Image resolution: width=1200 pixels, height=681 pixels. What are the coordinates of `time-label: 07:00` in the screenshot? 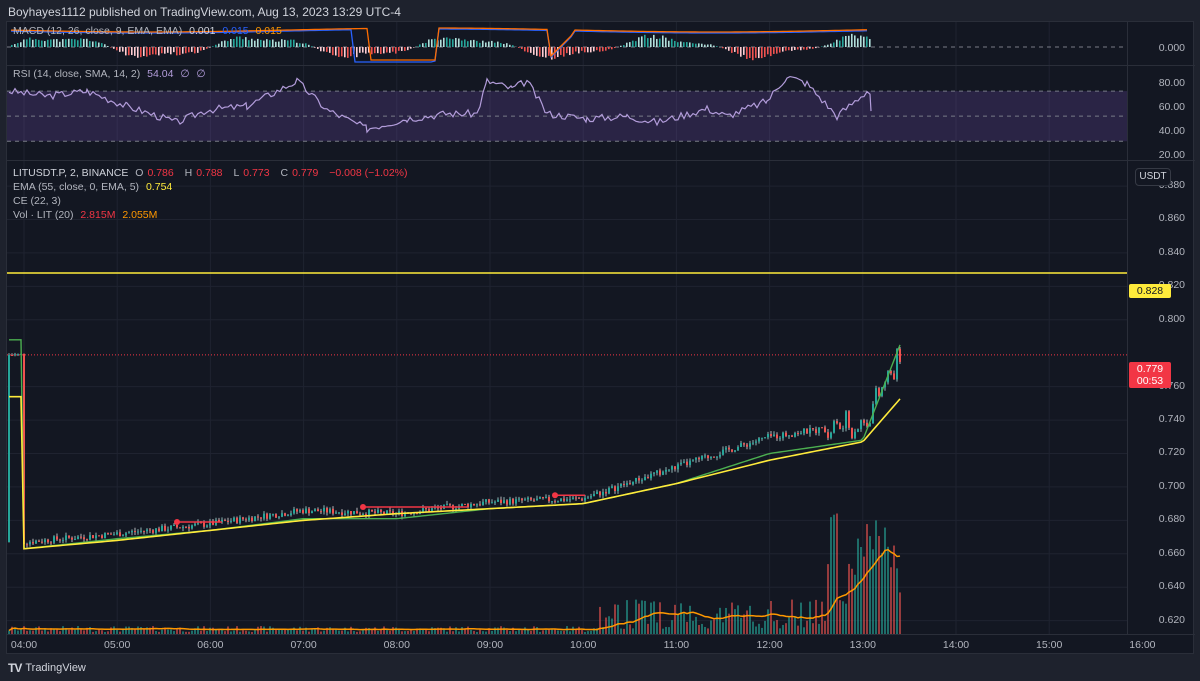 It's located at (303, 645).